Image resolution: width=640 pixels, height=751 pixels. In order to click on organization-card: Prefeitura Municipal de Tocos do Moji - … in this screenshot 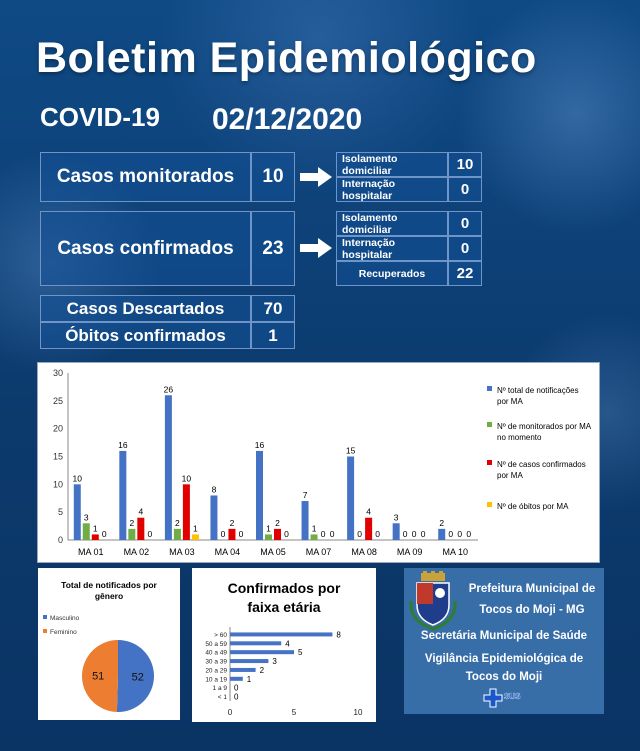, I will do `click(504, 641)`.